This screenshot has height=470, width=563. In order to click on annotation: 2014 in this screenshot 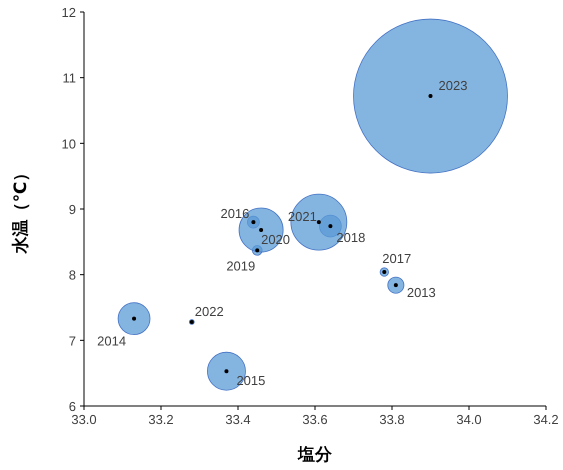, I will do `click(111, 341)`.